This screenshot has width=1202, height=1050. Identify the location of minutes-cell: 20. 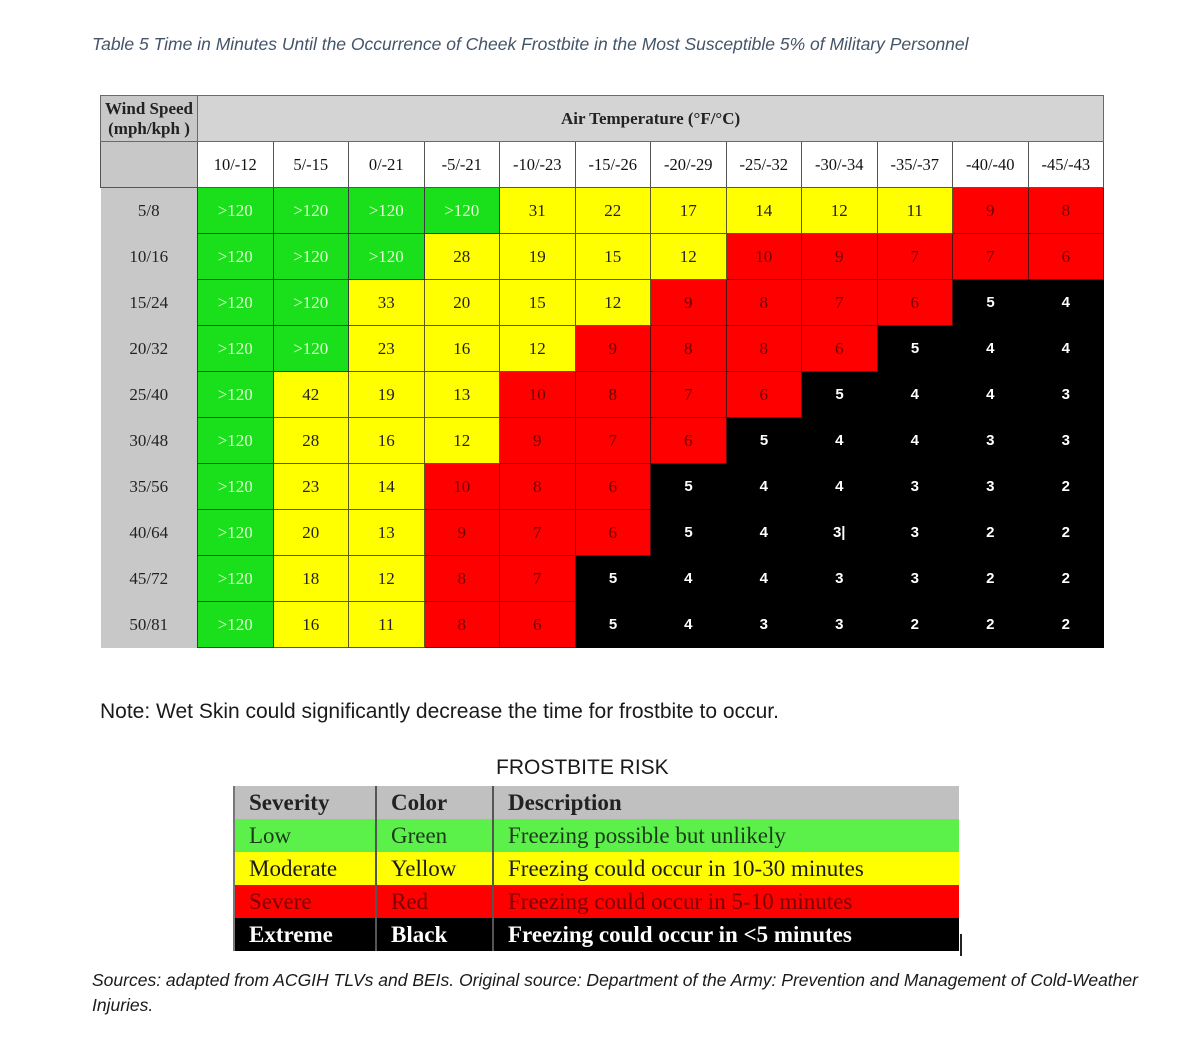
(310, 532).